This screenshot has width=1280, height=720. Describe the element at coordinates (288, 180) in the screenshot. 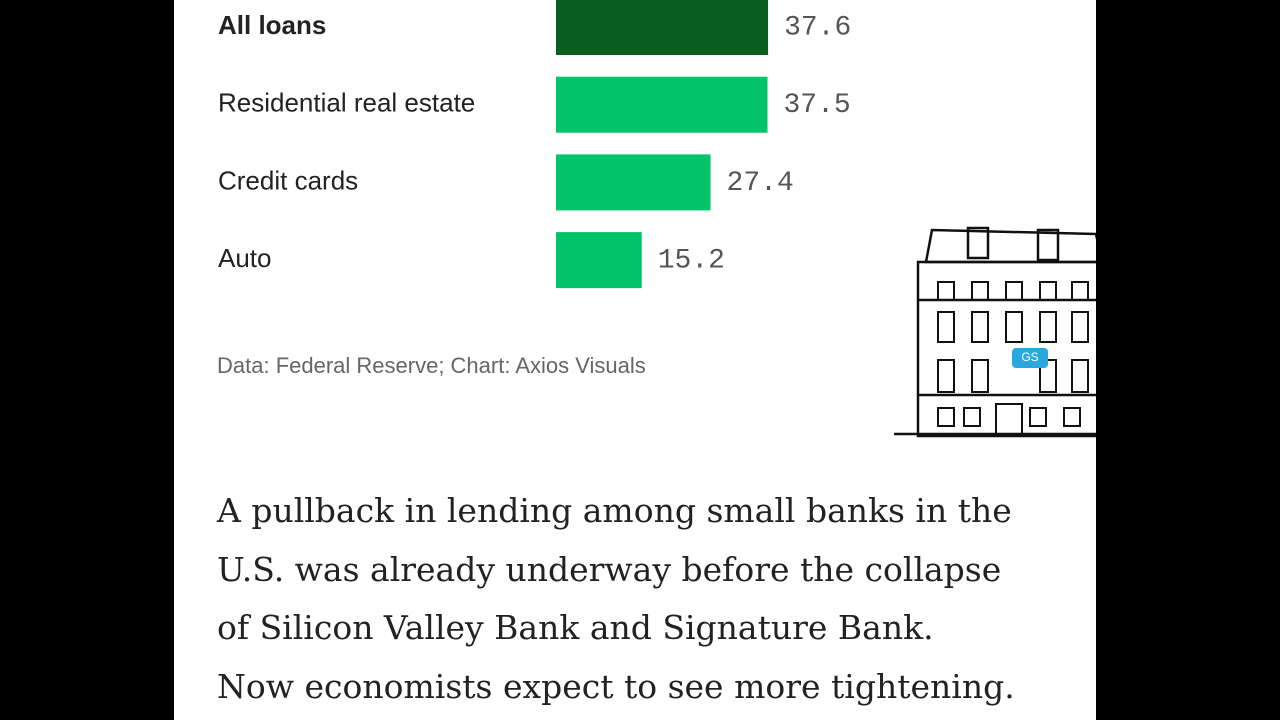

I see `category-label: Credit cards` at that location.